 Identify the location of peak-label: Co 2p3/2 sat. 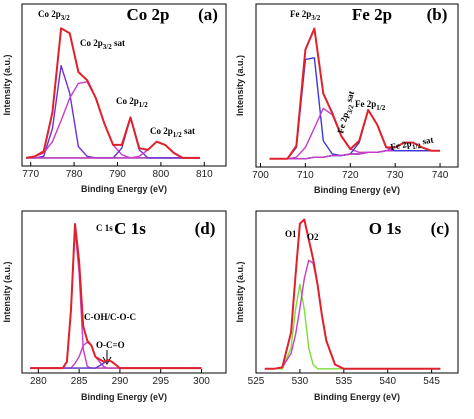
(102, 44).